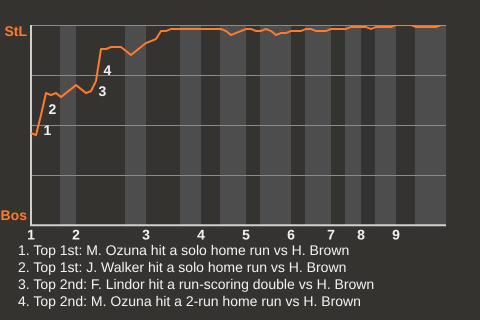  I want to click on text: 2. Top 1st: J. Walker hit a solo home run vs H. Brown, so click(183, 267).